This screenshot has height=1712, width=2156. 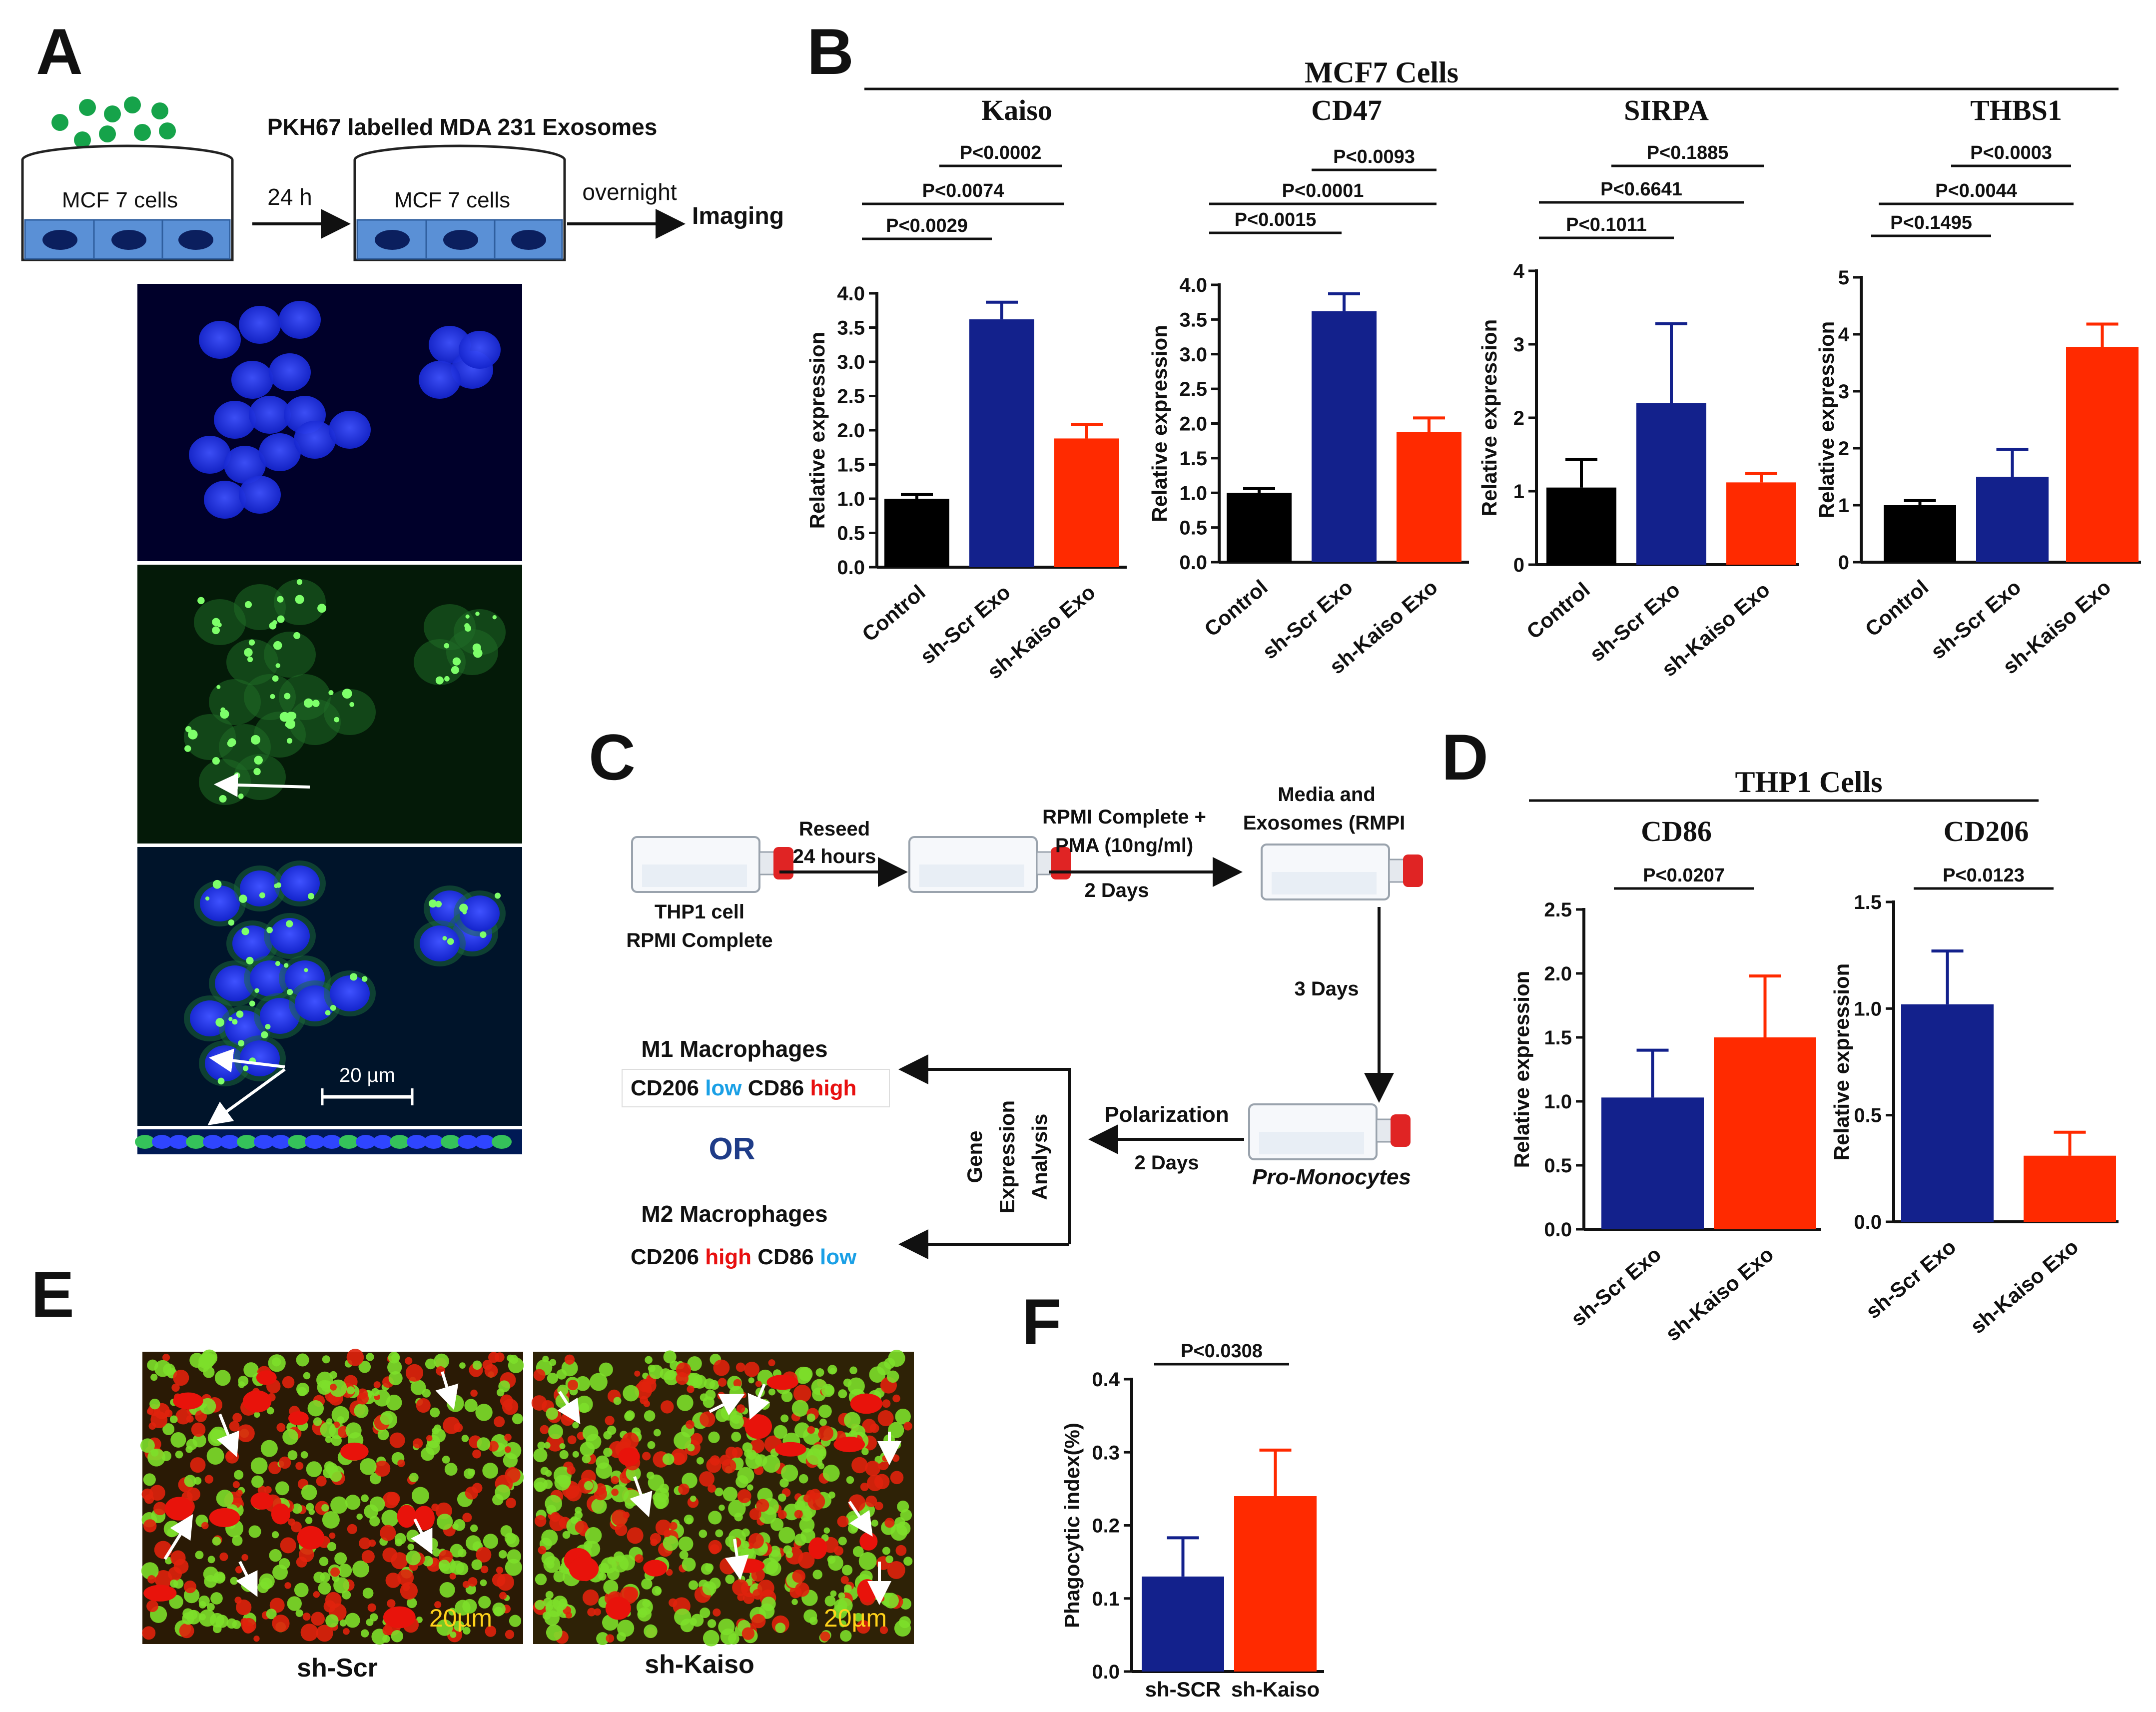 I want to click on p-value-label: P<0.1885, so click(x=1688, y=152).